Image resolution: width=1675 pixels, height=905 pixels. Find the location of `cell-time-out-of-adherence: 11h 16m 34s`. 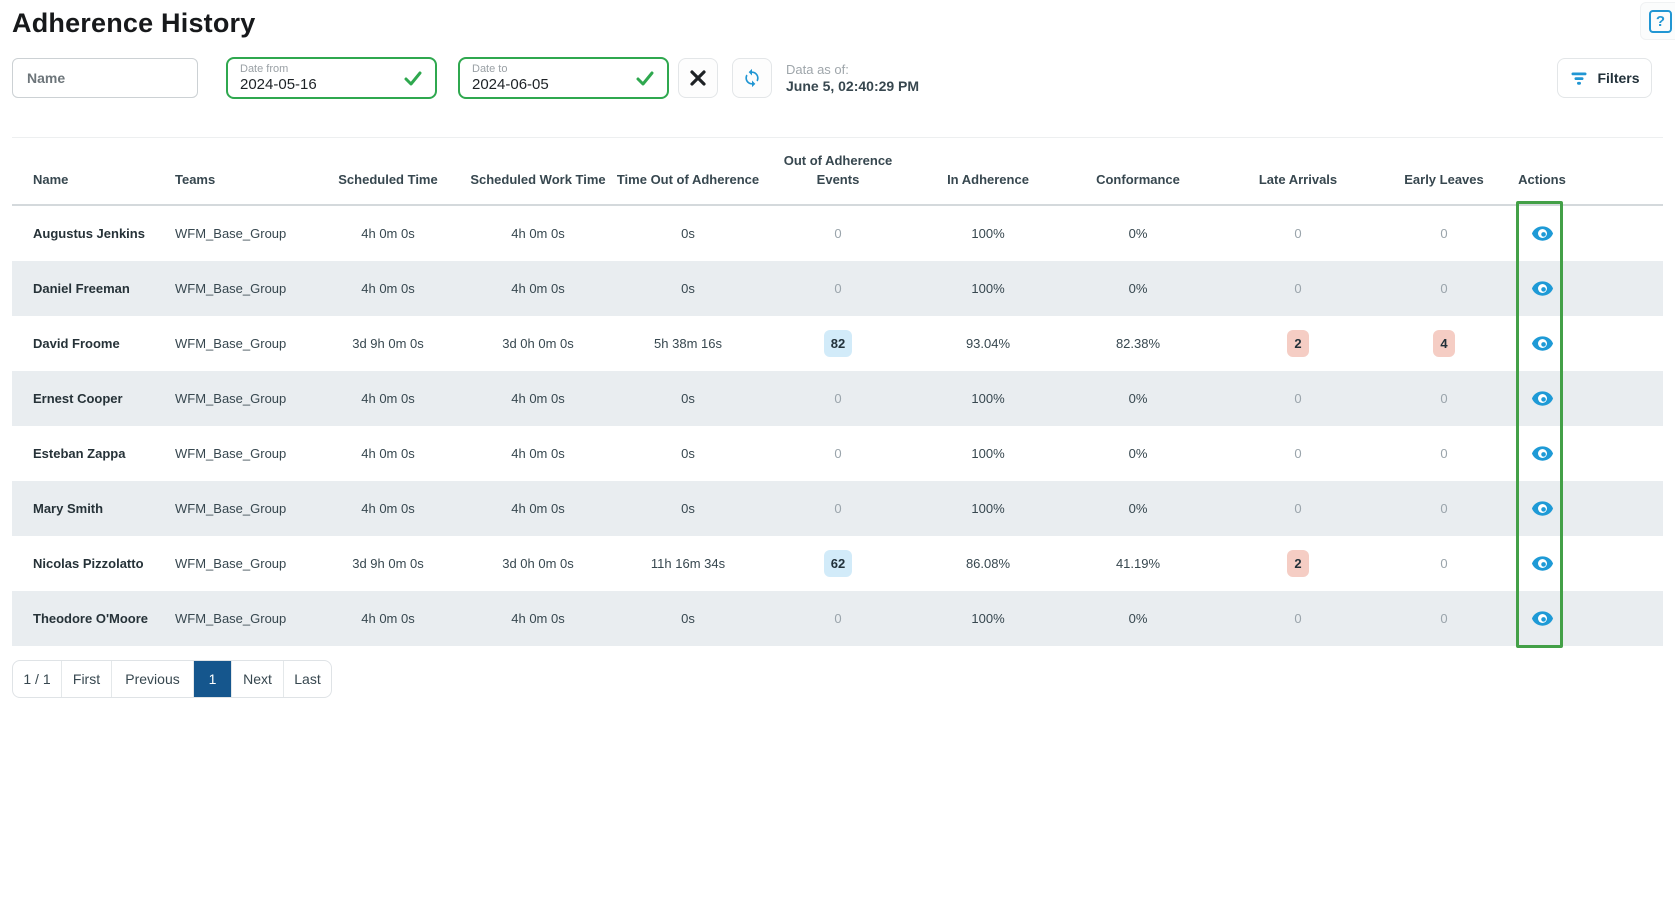

cell-time-out-of-adherence: 11h 16m 34s is located at coordinates (688, 563).